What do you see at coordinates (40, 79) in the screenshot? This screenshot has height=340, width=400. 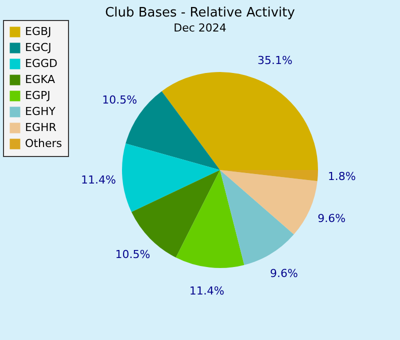 I see `legend-label: EGKA` at bounding box center [40, 79].